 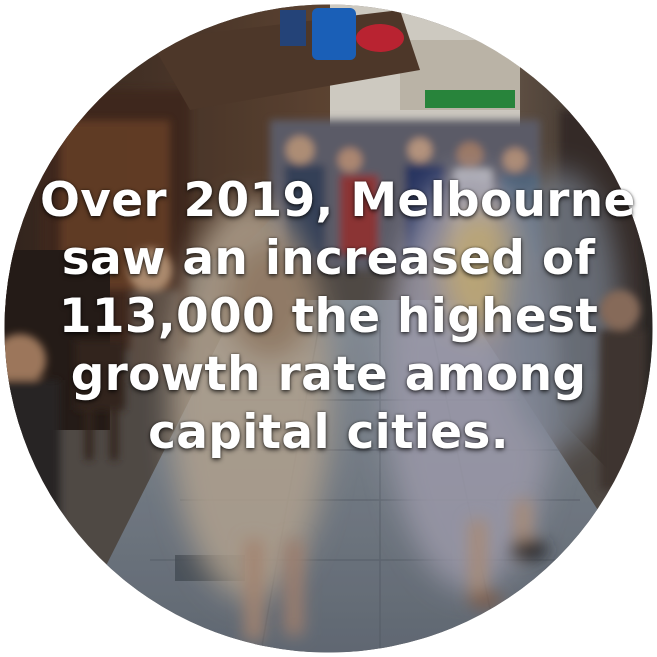 What do you see at coordinates (328, 432) in the screenshot?
I see `caption-line-5: capital cities.` at bounding box center [328, 432].